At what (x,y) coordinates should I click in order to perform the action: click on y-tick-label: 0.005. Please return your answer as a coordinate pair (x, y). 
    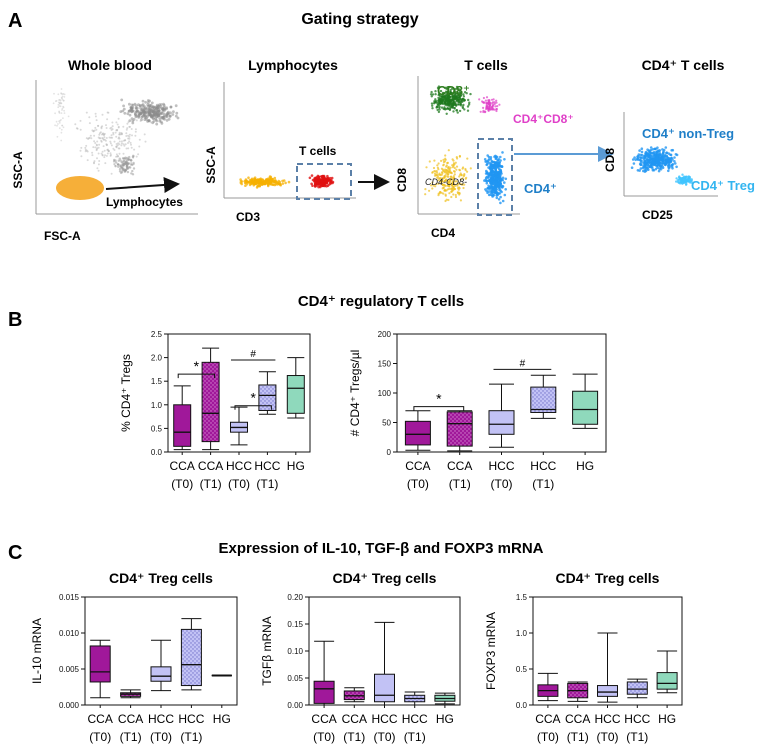
    Looking at the image, I should click on (69, 669).